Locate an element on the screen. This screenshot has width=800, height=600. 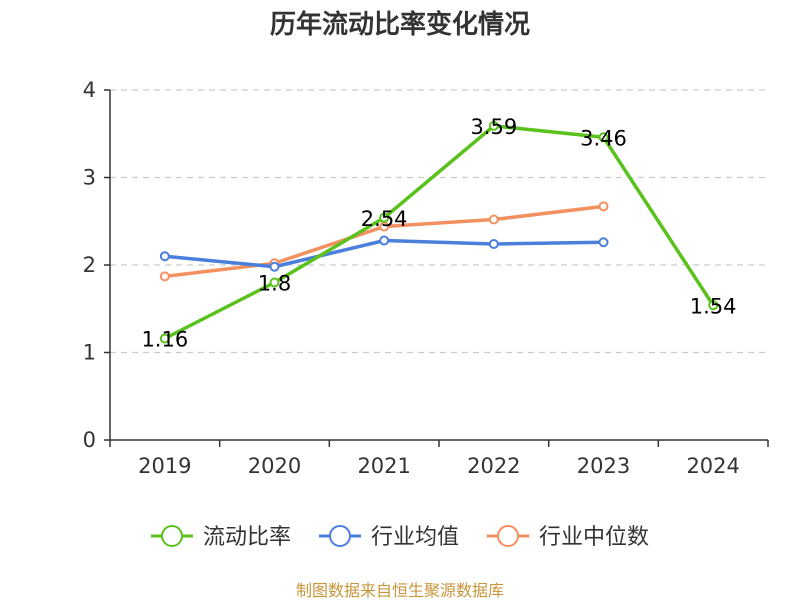
legend-item: 流动比率 is located at coordinates (221, 537).